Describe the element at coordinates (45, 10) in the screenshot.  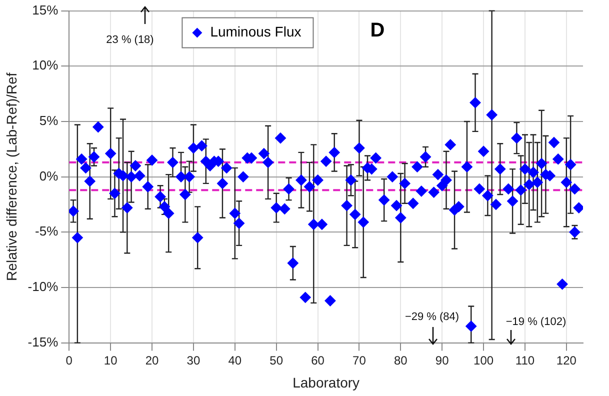
I see `y-tick-label: 15%` at that location.